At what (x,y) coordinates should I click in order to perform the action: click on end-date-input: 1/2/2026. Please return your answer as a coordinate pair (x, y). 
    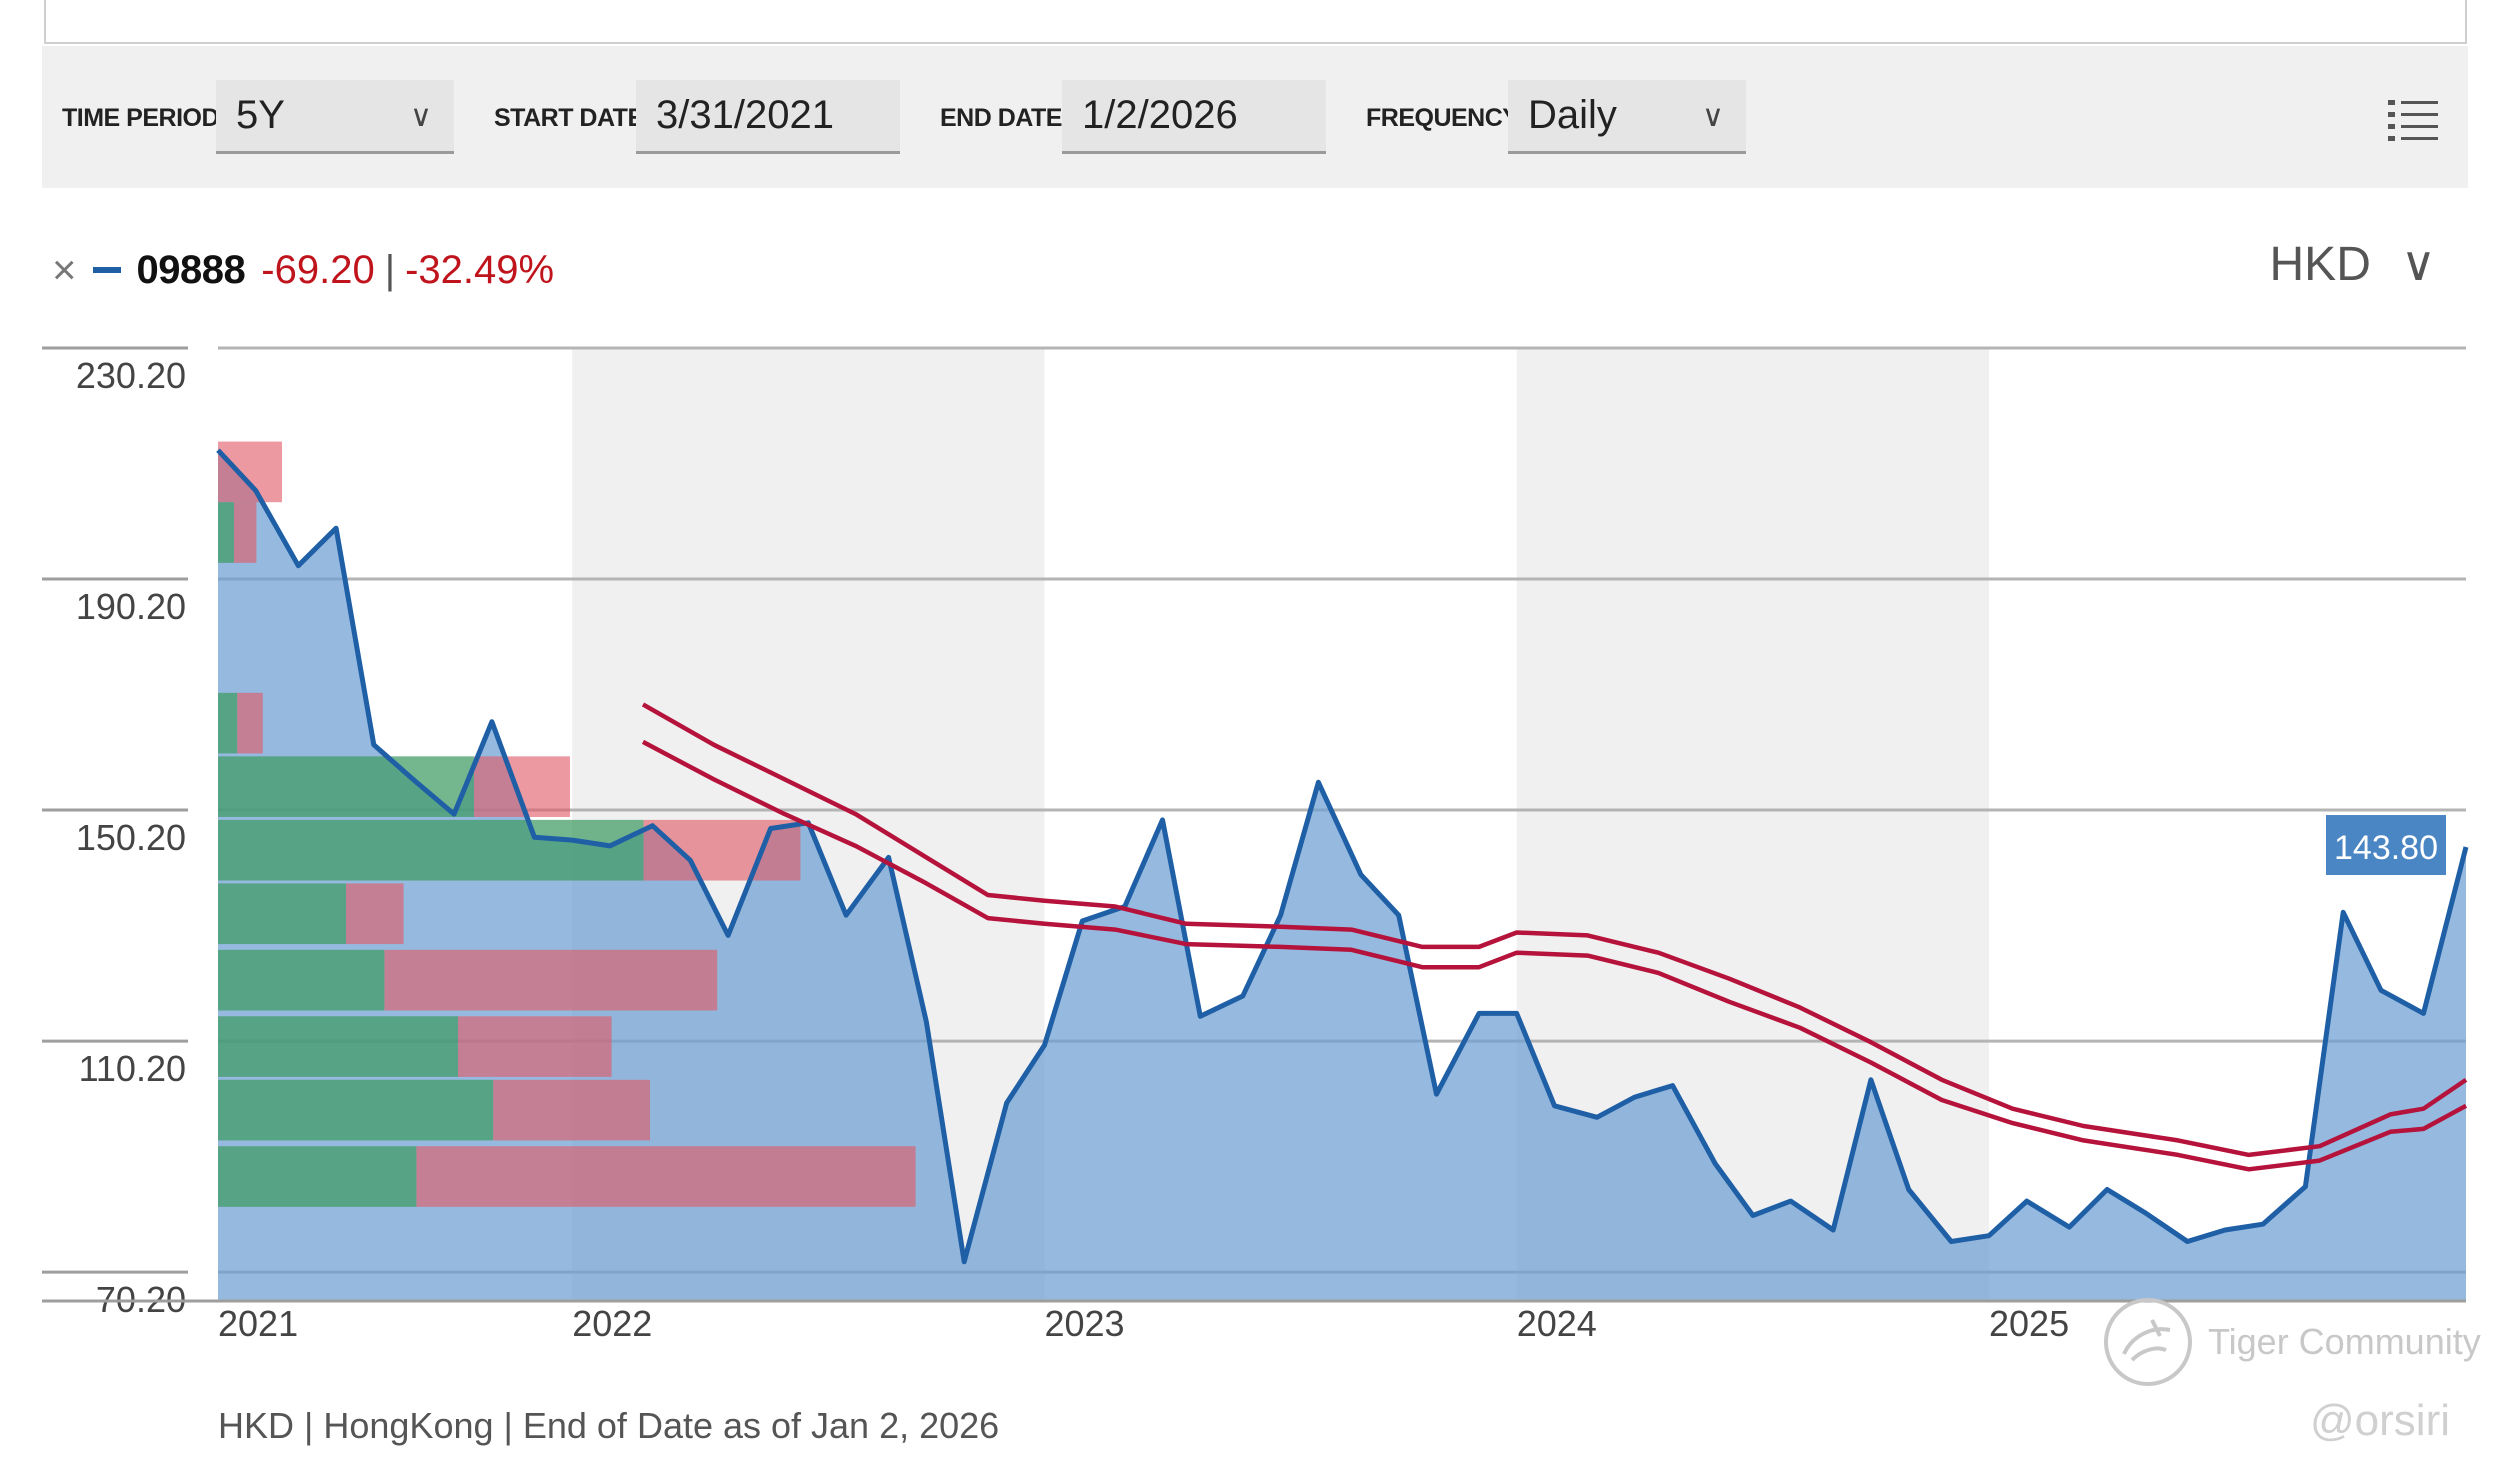
    Looking at the image, I should click on (1194, 117).